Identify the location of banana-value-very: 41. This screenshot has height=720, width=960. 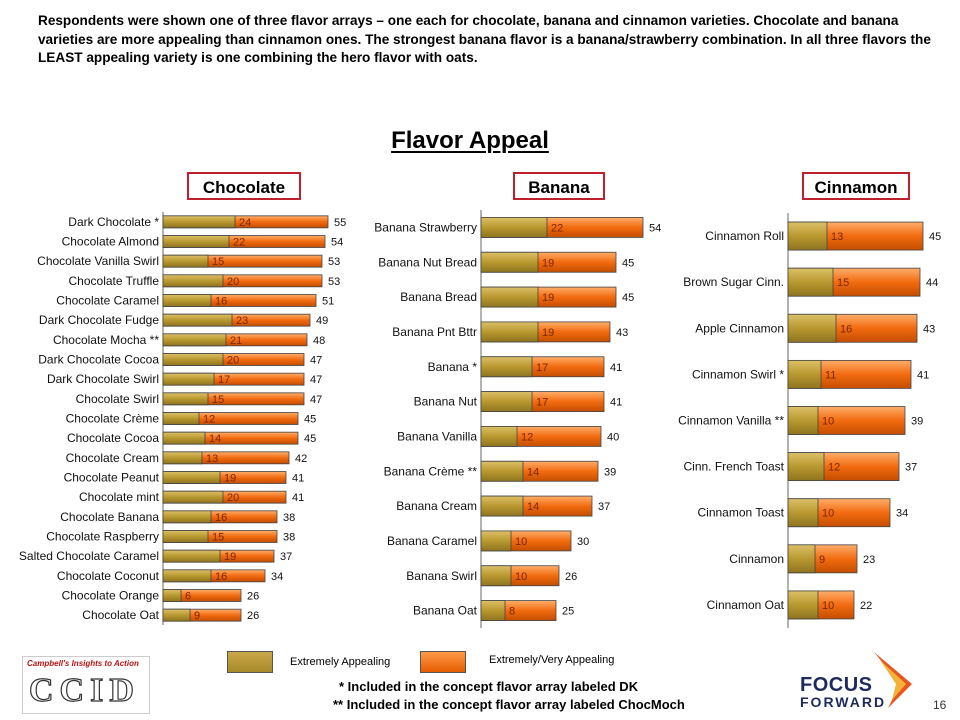
(616, 368).